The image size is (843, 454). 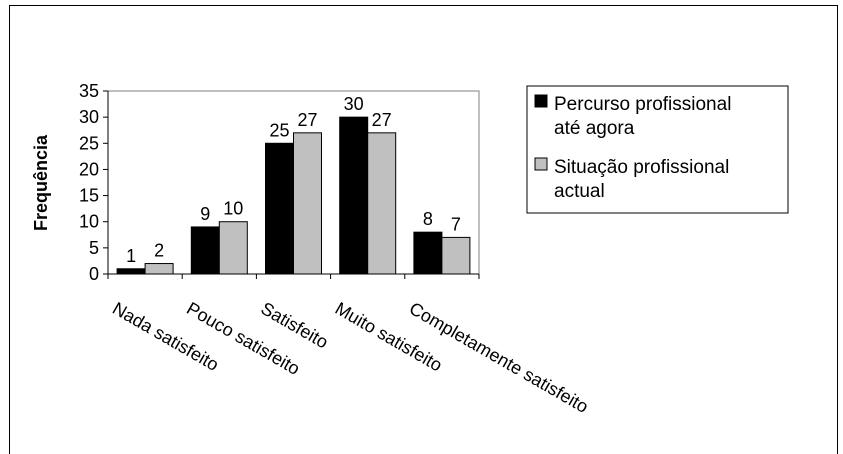 I want to click on data-label: 1, so click(x=131, y=256).